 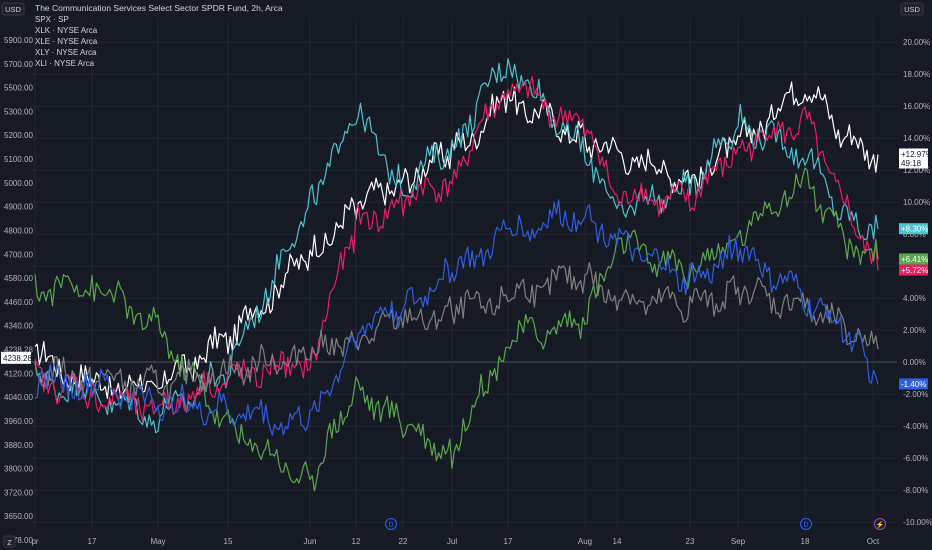 I want to click on last-value-badges: +12.97%49:18 +8.30% +5.72% +6.41% -1.40%, so click(x=915, y=269).